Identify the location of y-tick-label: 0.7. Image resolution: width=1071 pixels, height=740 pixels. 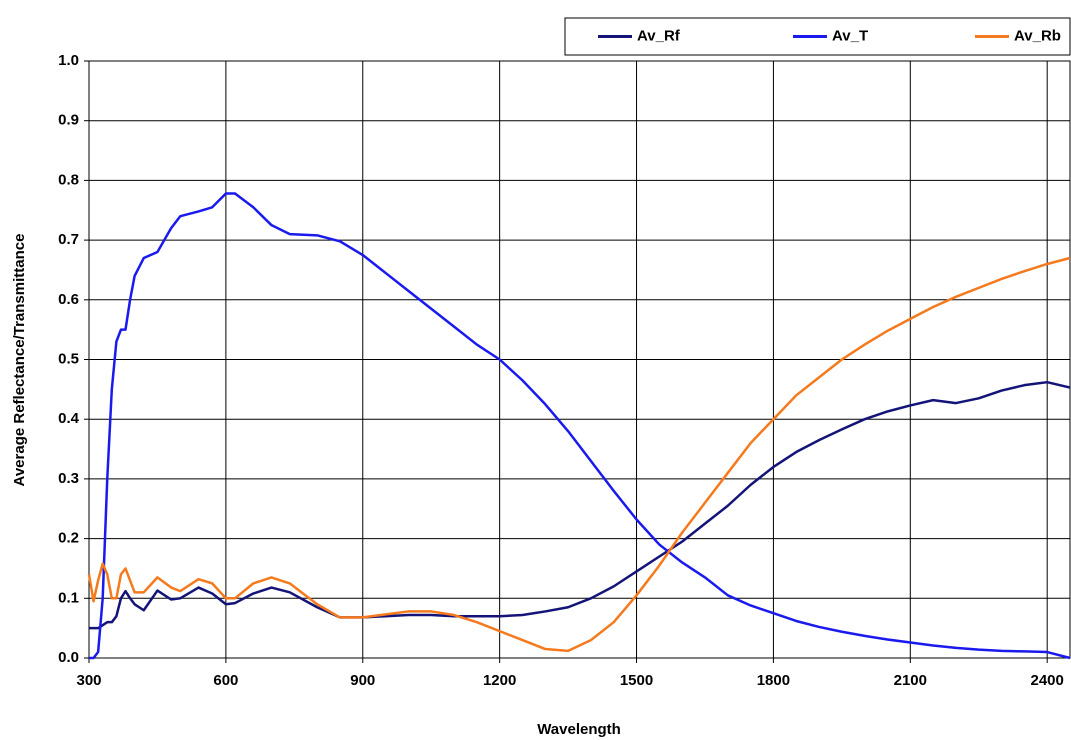
(68, 239).